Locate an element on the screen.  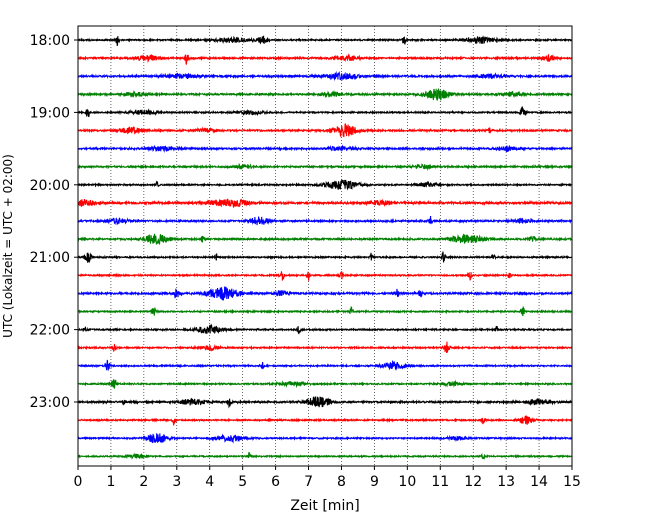
x-tick-label: 0 is located at coordinates (78, 482).